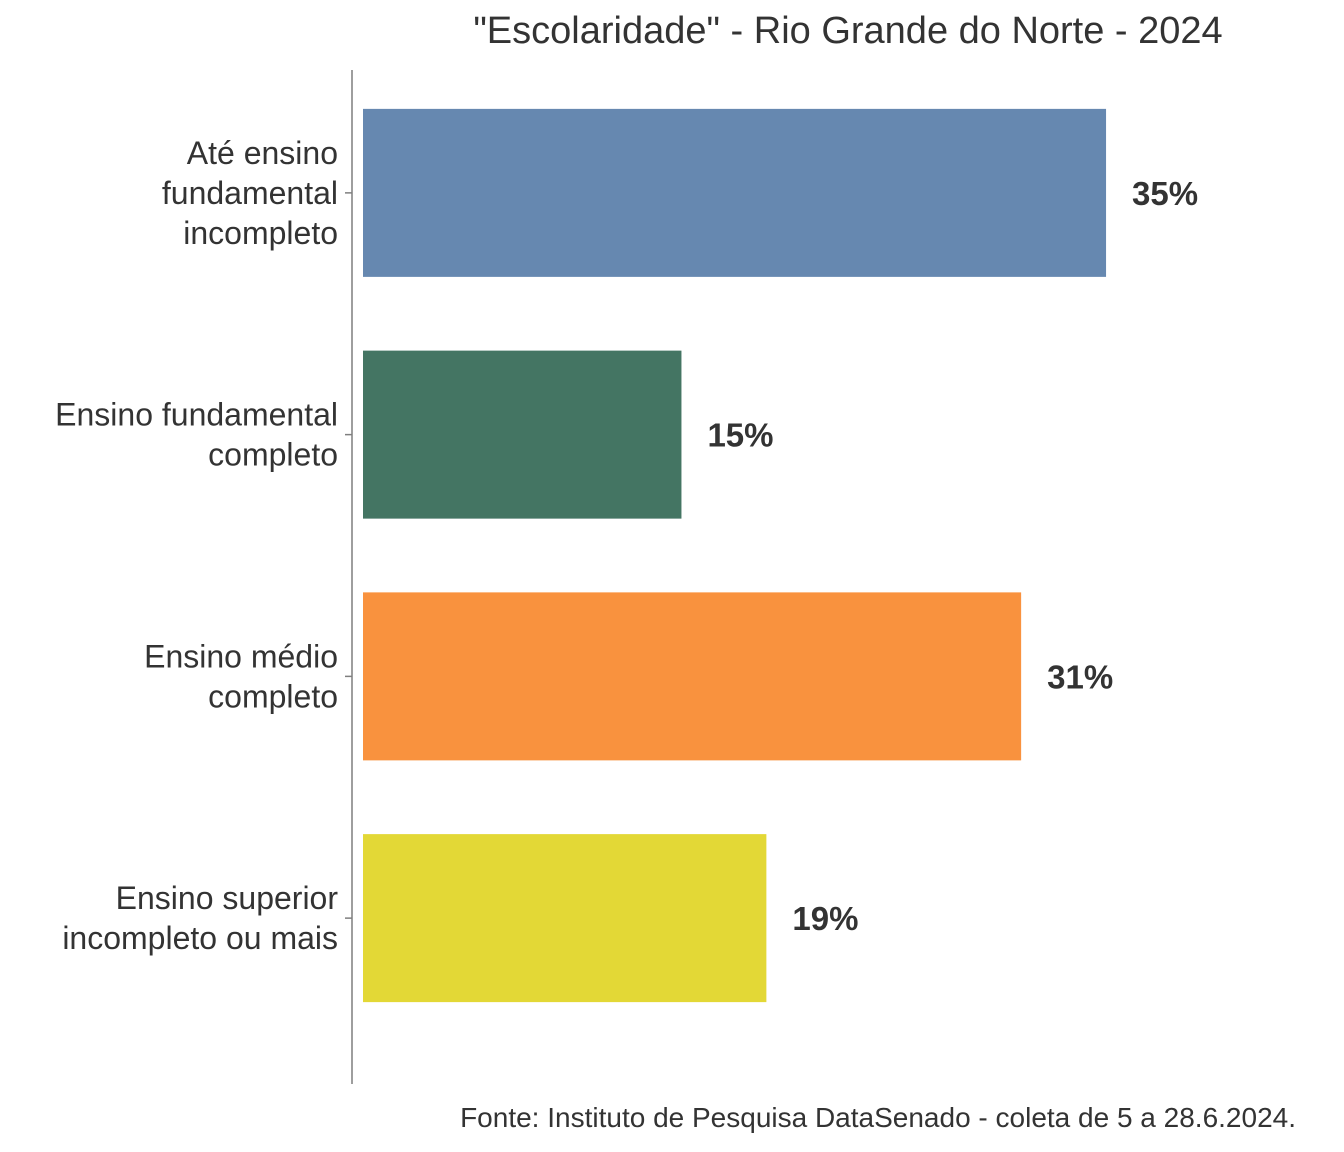  Describe the element at coordinates (200, 918) in the screenshot. I see `category-label: Ensino superior incompleto ou mais` at that location.